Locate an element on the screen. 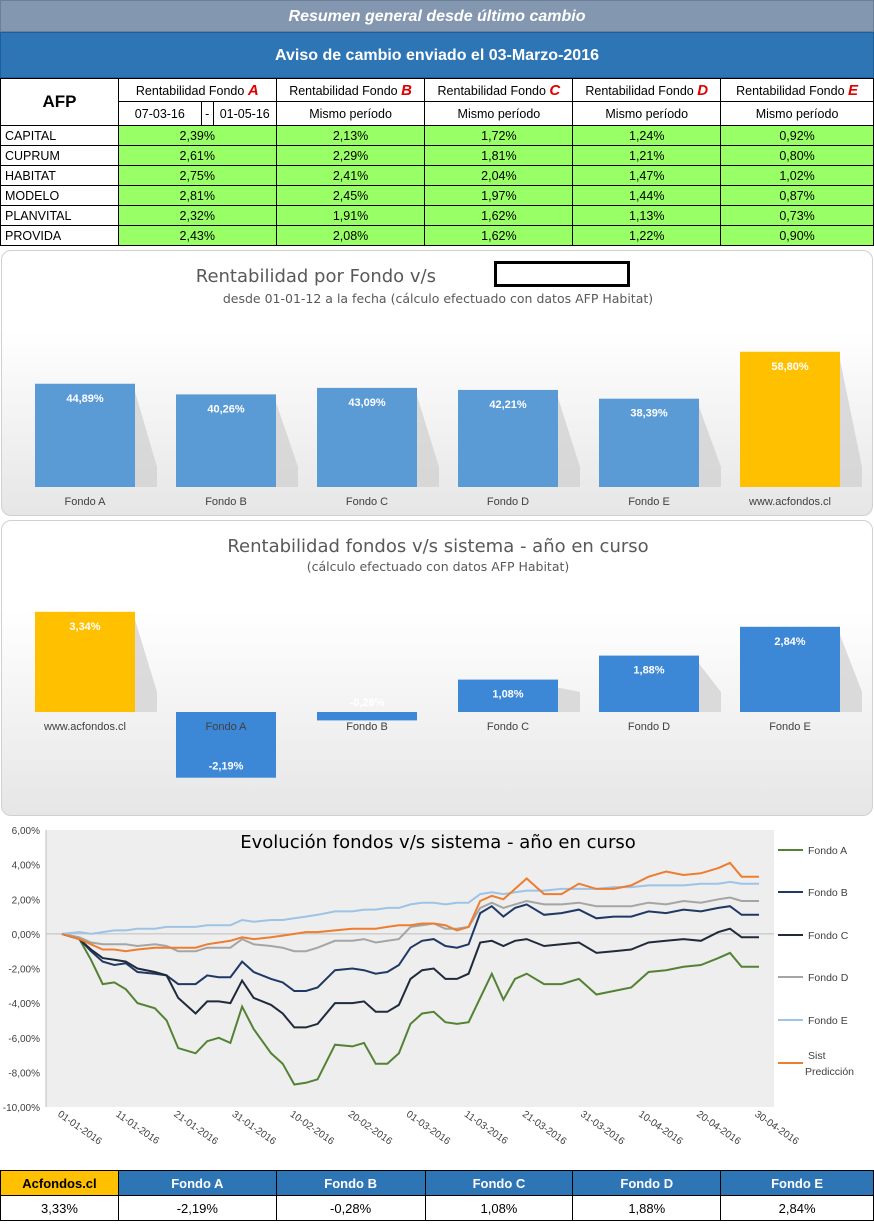 The height and width of the screenshot is (1232, 874). x-tick-label: 20-02-2016 is located at coordinates (370, 1128).